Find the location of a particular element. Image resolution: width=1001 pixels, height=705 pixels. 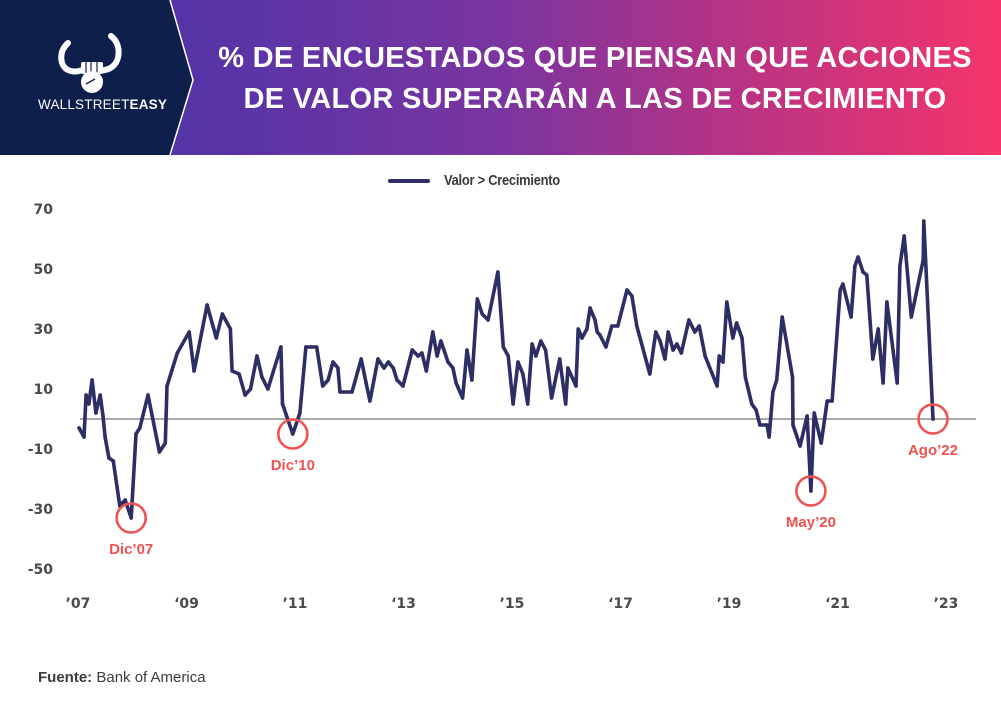

x-tick-label: ‘13 is located at coordinates (403, 604).